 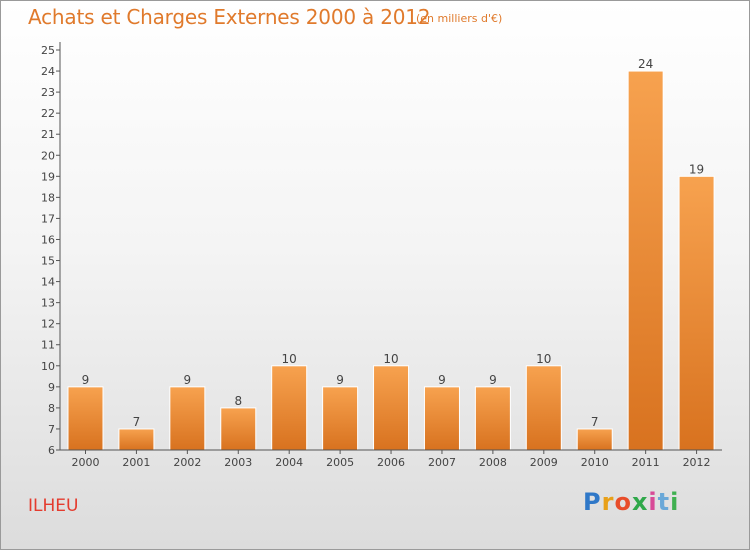 What do you see at coordinates (544, 462) in the screenshot?
I see `x-tick-label: 2009` at bounding box center [544, 462].